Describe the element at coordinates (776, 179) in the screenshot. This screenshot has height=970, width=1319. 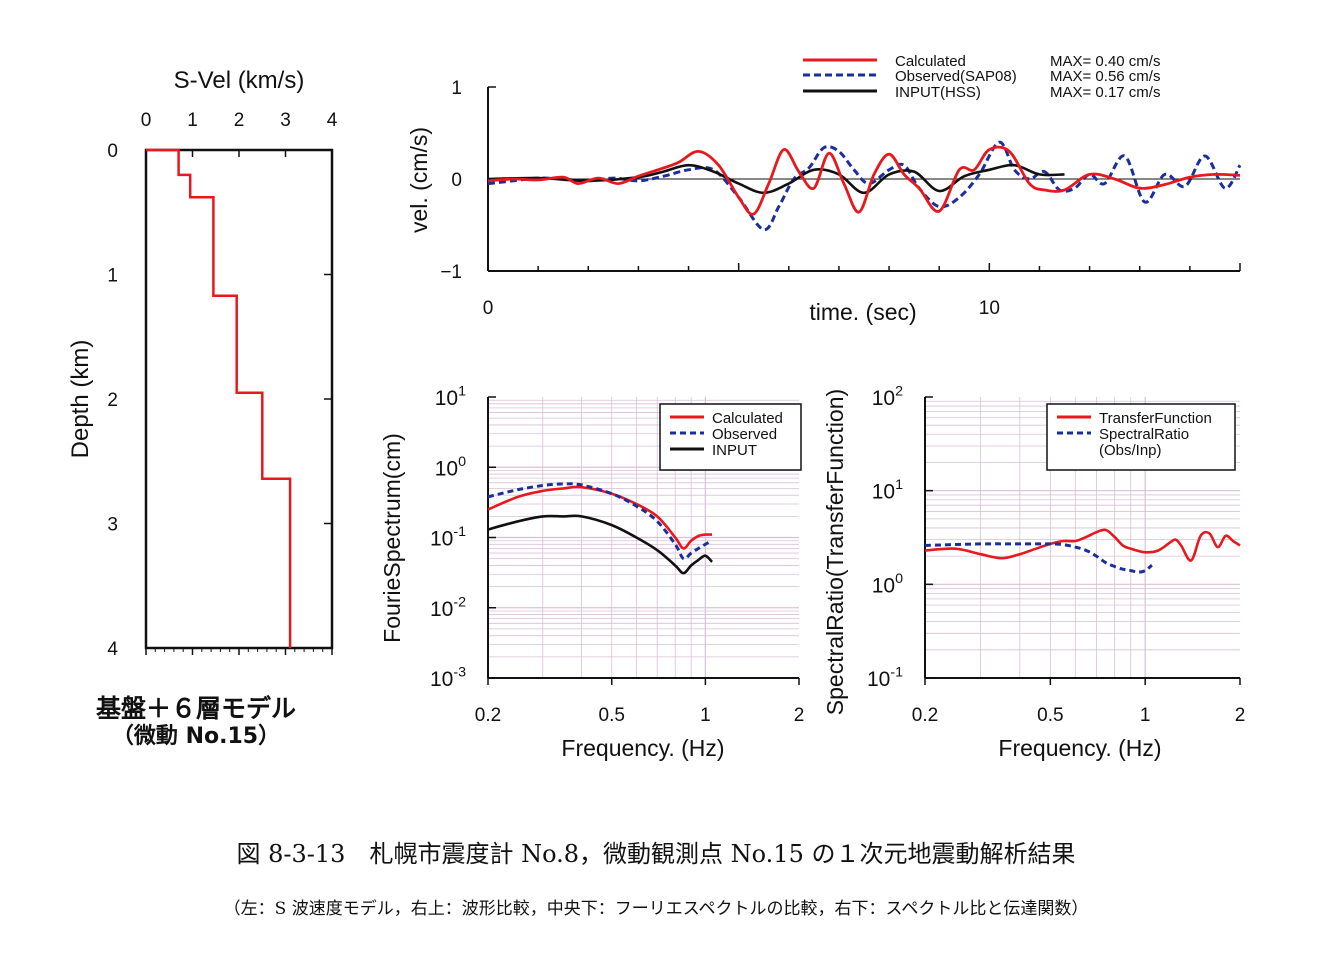
I see `input-waveform-line` at that location.